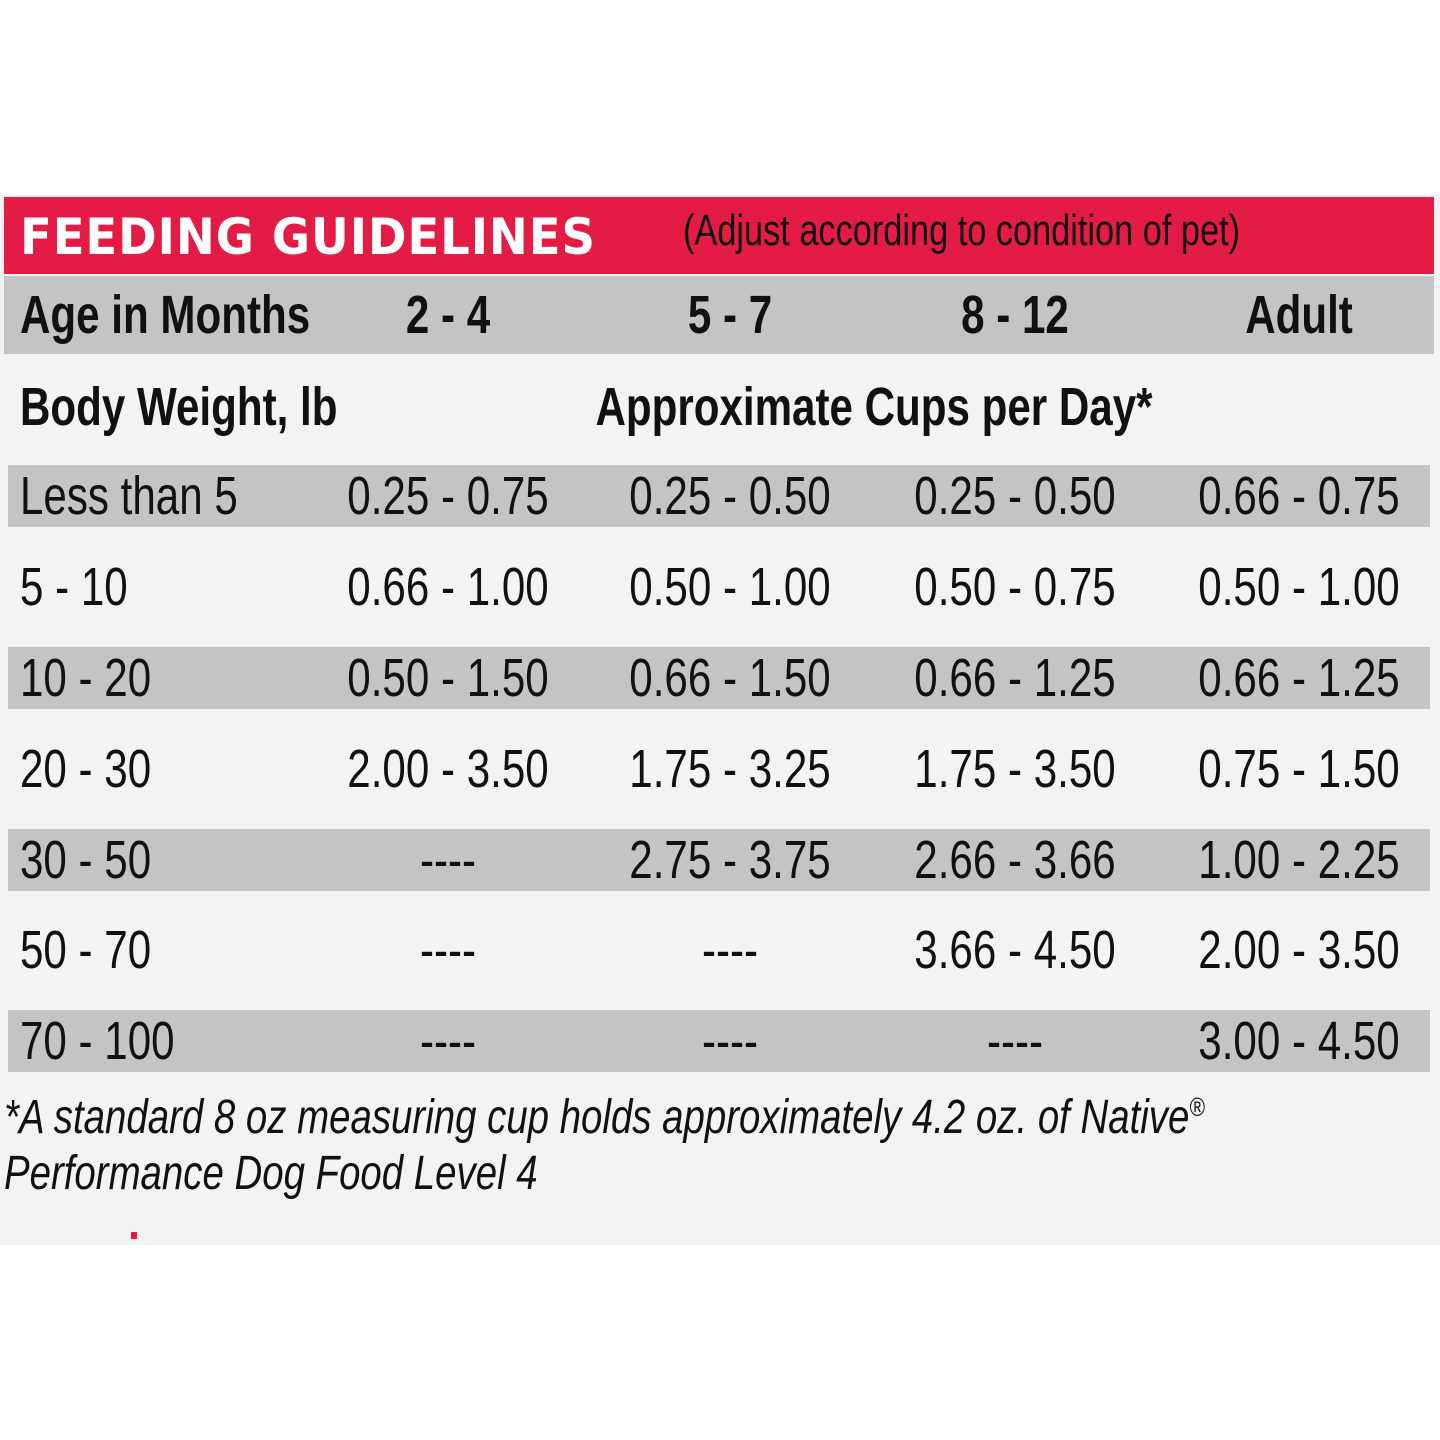 This screenshot has width=1440, height=1440. I want to click on age-column-header: 8 - 12, so click(1015, 315).